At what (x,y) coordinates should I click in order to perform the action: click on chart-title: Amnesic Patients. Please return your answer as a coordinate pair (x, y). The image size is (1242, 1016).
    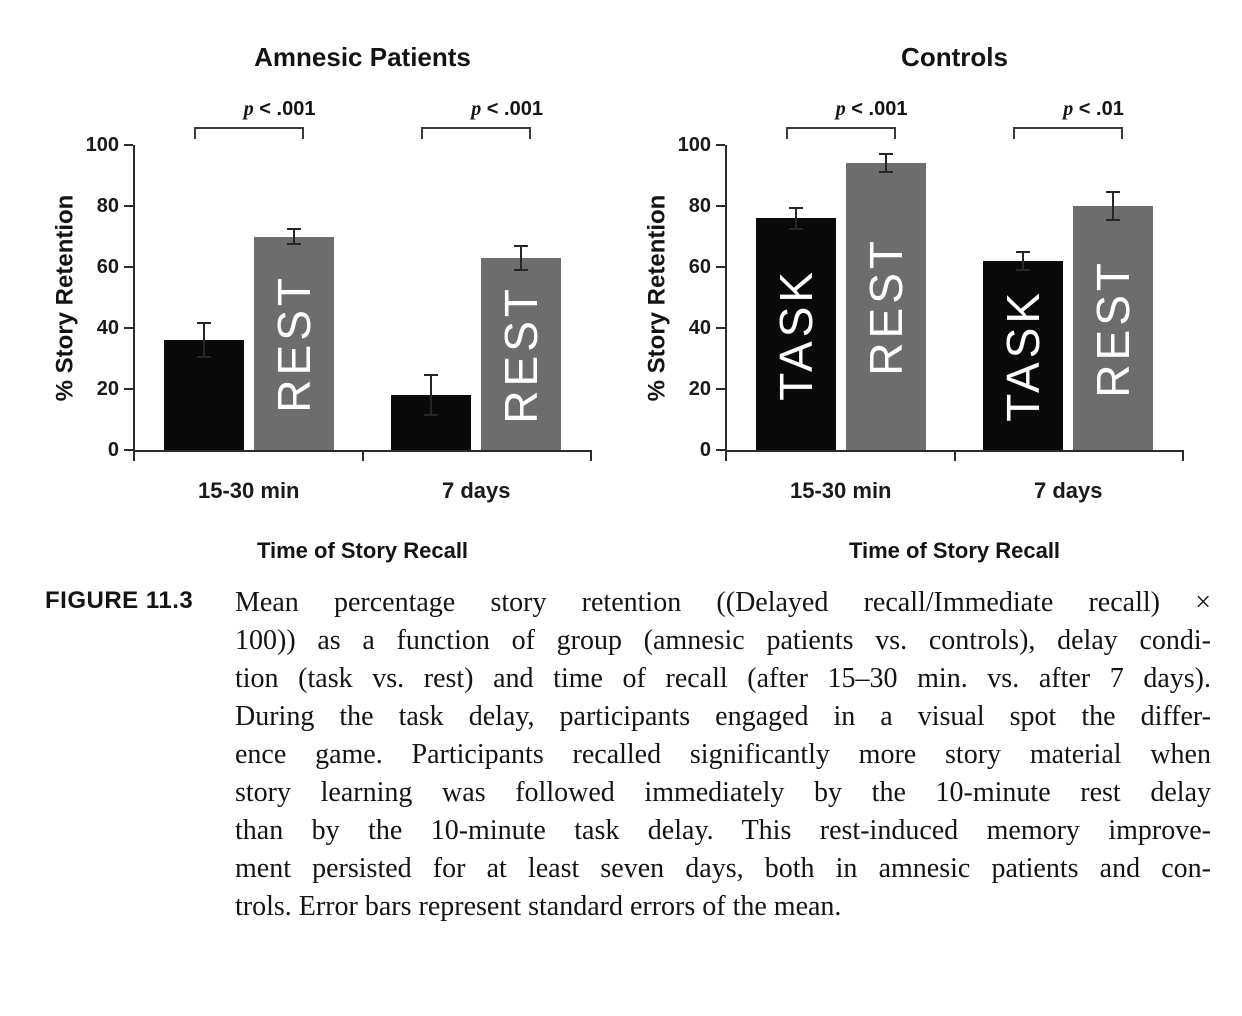
    Looking at the image, I should click on (362, 57).